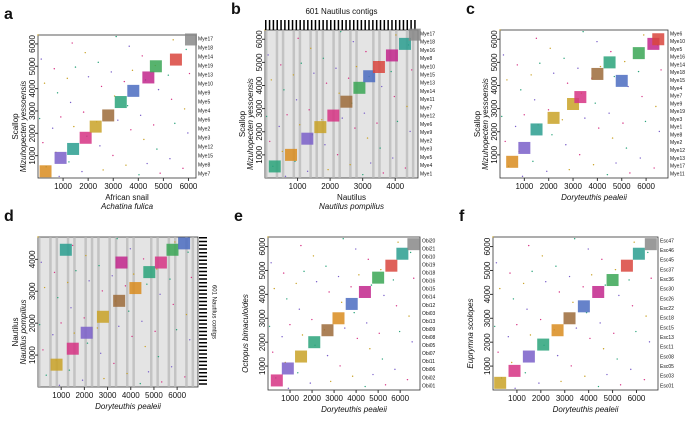 This screenshot has width=685, height=433. I want to click on chromosome-label: Obi08, so click(429, 338).